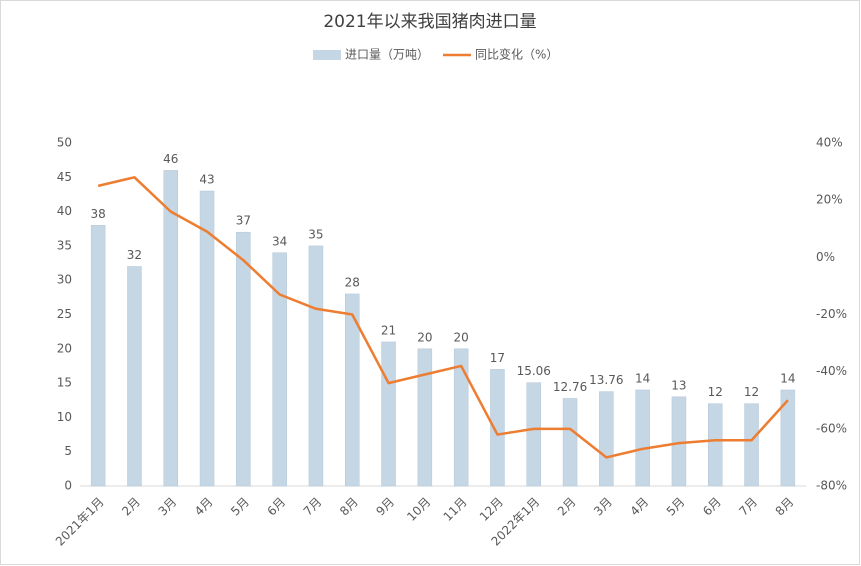  Describe the element at coordinates (388, 330) in the screenshot. I see `value-label: 21` at that location.